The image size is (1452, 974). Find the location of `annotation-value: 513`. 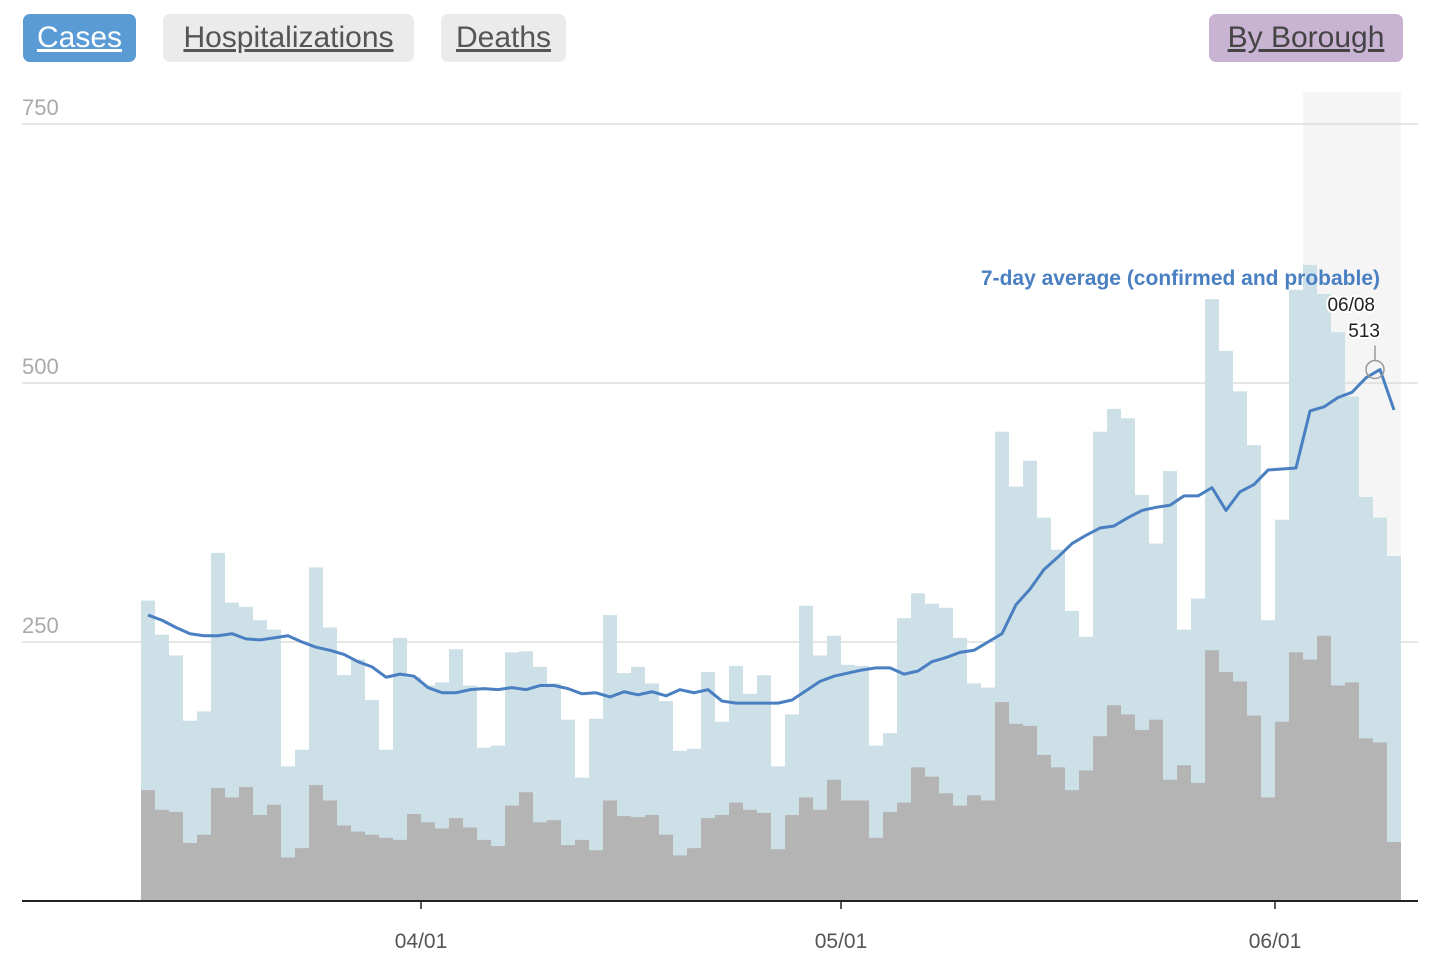

annotation-value: 513 is located at coordinates (1364, 331).